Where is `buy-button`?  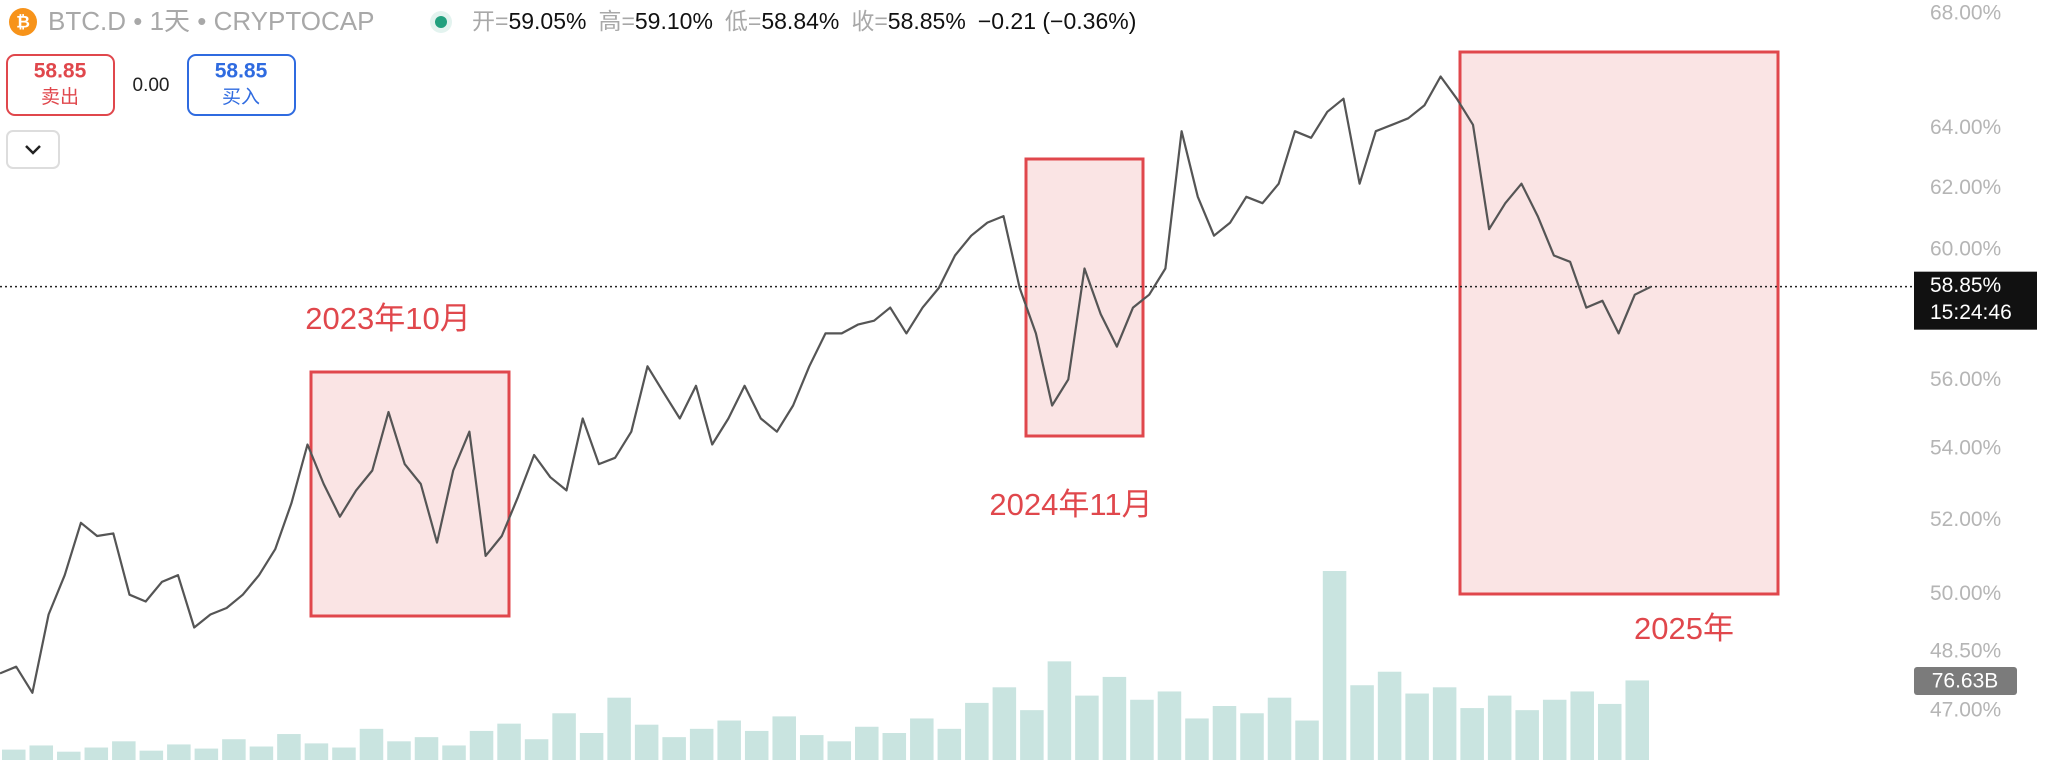
buy-button is located at coordinates (241, 85).